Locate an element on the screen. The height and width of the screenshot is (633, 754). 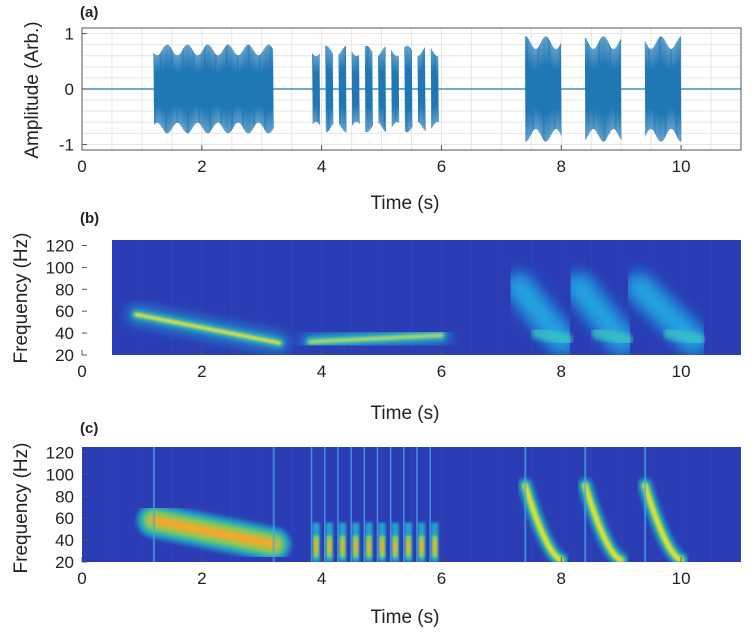
band-core is located at coordinates (213, 532).